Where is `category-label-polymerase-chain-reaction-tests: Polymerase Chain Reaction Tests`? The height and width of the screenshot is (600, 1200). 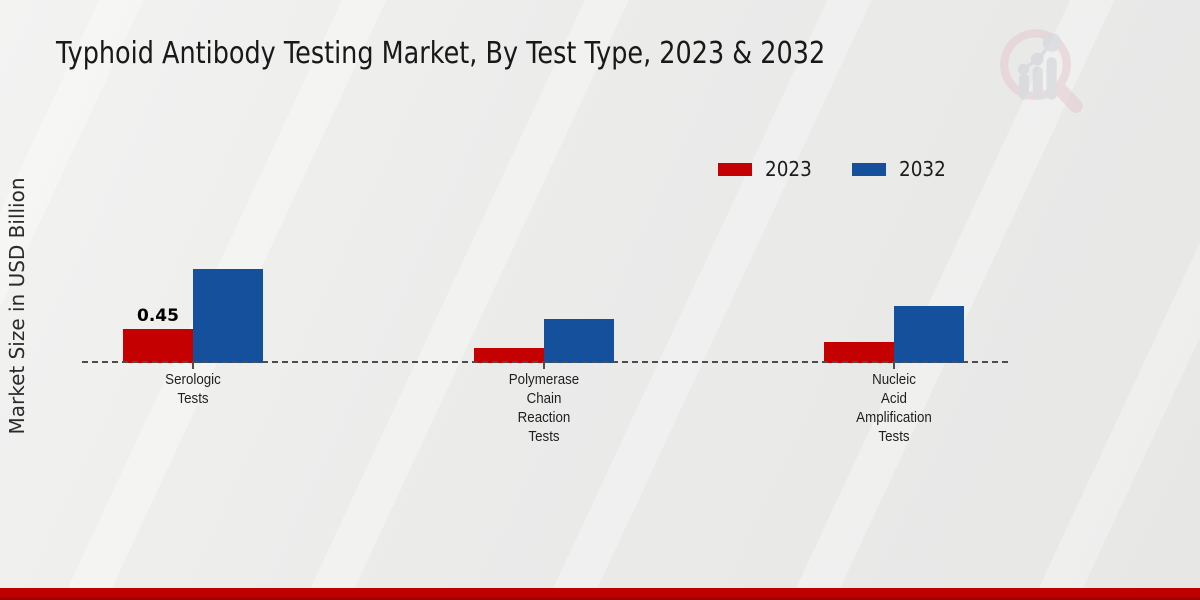 category-label-polymerase-chain-reaction-tests: Polymerase Chain Reaction Tests is located at coordinates (544, 408).